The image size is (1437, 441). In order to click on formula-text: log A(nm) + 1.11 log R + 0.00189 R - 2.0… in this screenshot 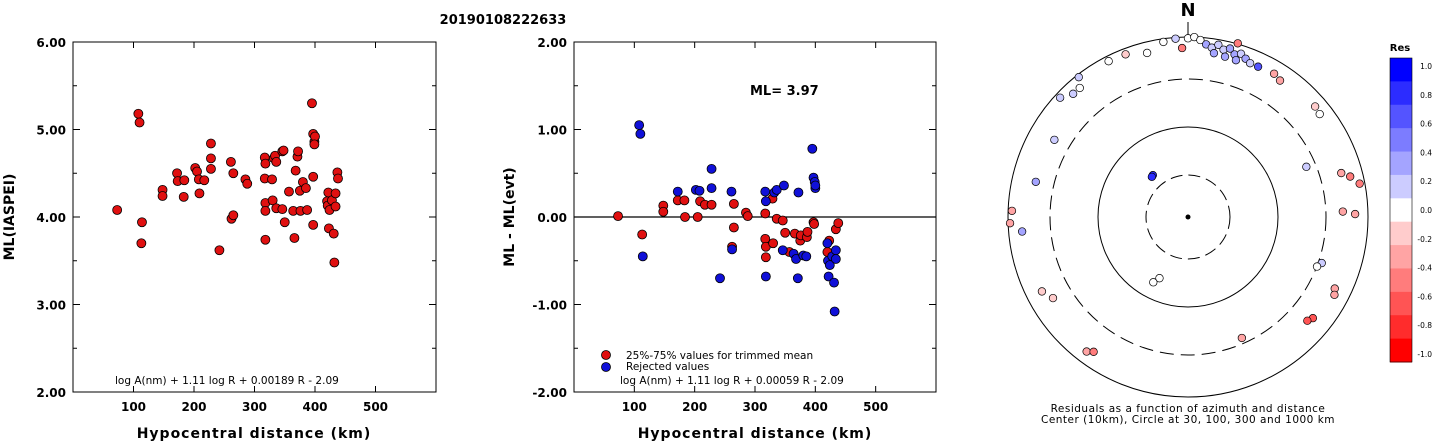, I will do `click(227, 381)`.